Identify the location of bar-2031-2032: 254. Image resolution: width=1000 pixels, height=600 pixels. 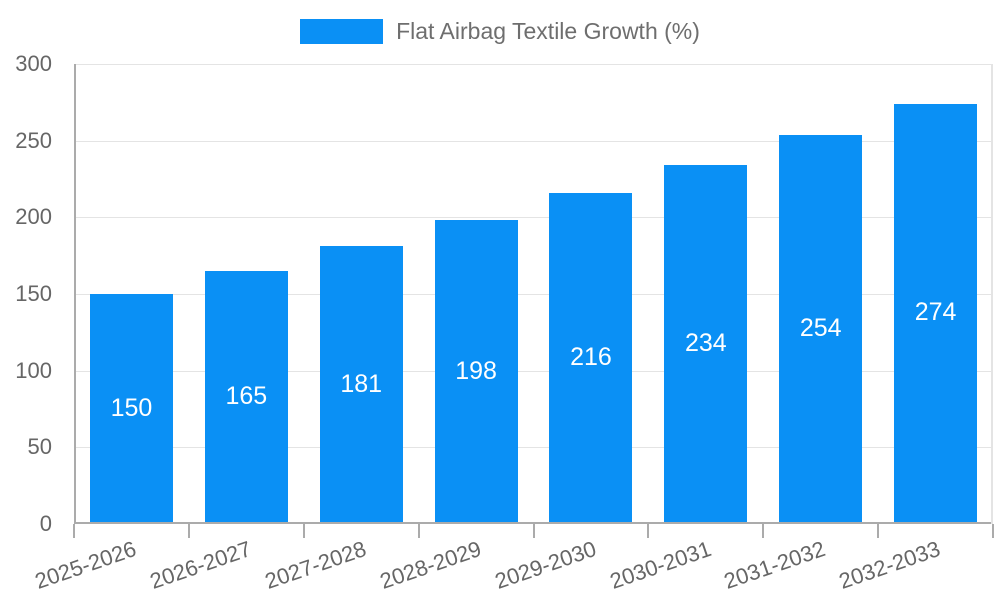
(821, 328).